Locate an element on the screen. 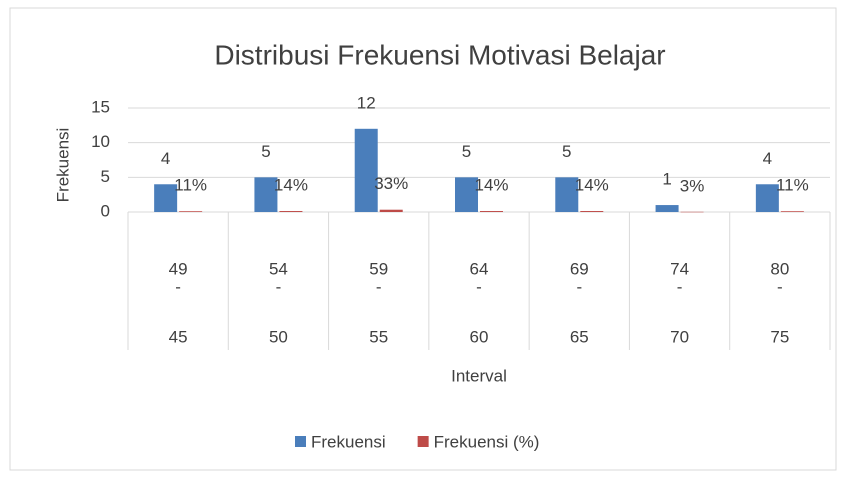  data-label: 12 is located at coordinates (366, 102).